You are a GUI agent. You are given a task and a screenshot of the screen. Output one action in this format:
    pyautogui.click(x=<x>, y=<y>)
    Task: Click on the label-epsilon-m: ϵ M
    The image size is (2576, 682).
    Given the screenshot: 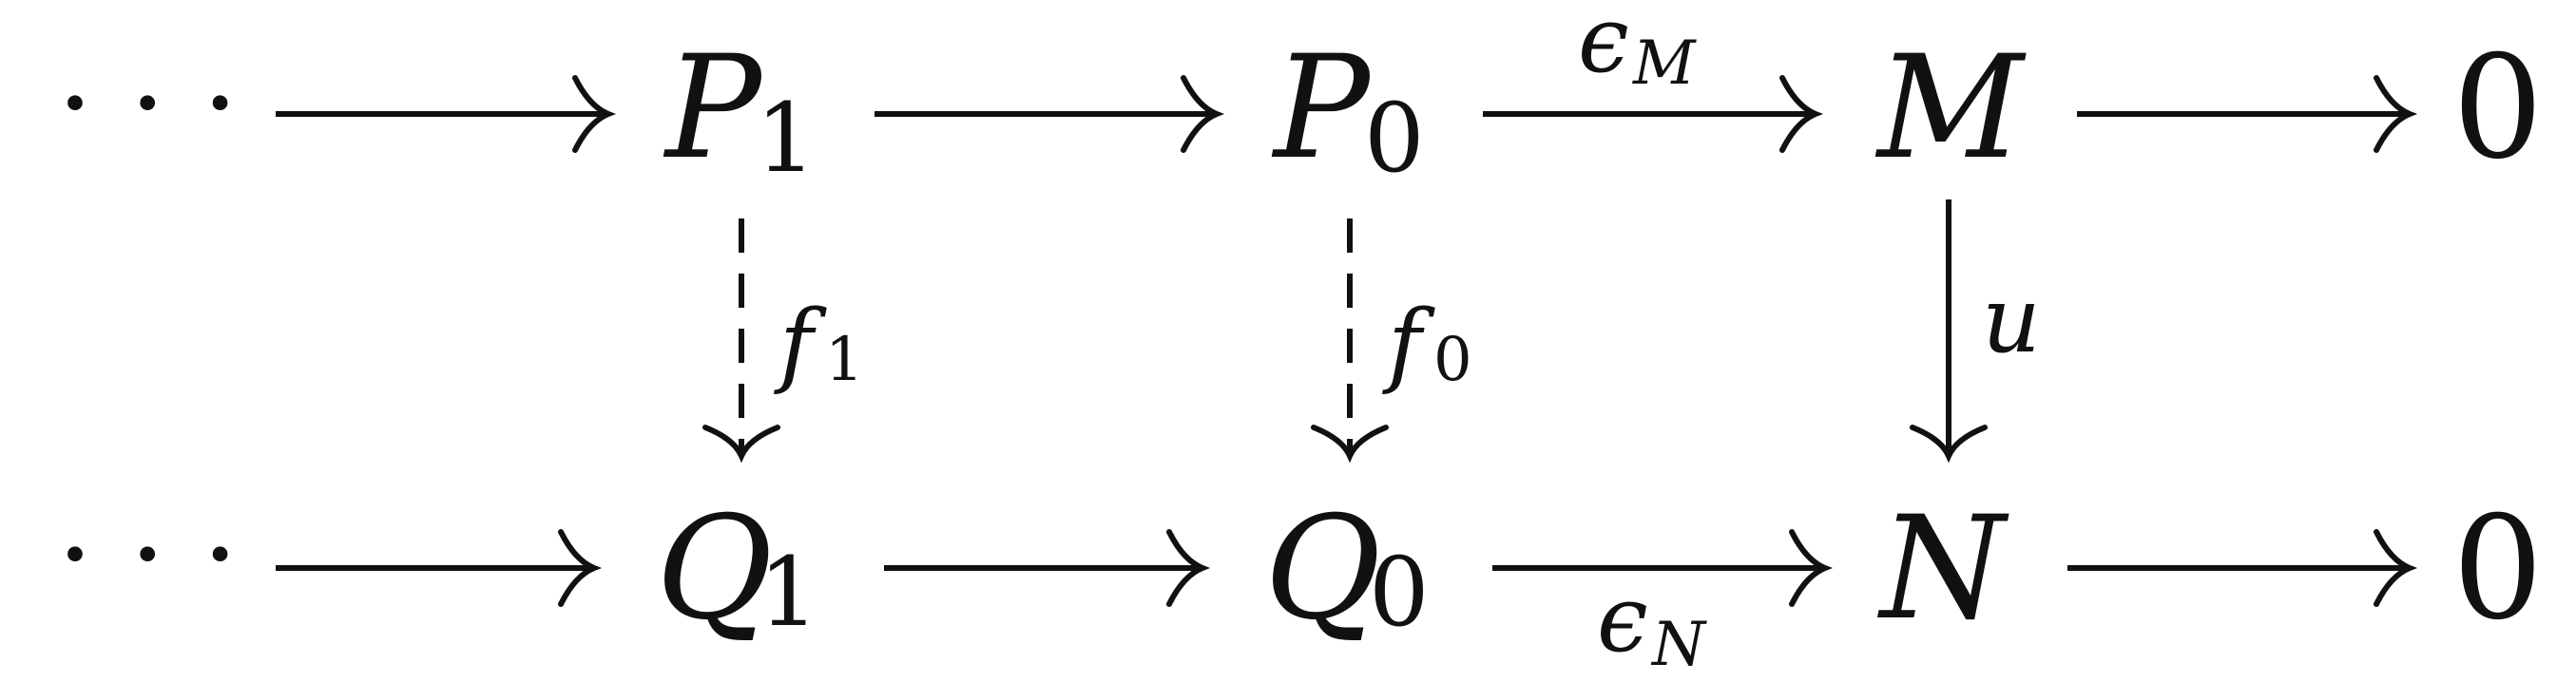 What is the action you would take?
    pyautogui.click(x=1638, y=49)
    